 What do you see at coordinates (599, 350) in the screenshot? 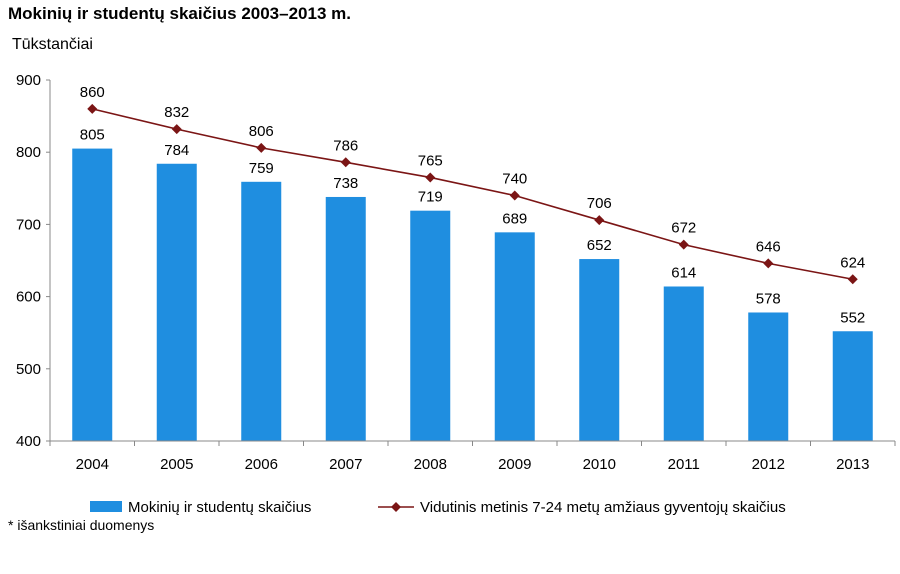
I see `bar-2010` at bounding box center [599, 350].